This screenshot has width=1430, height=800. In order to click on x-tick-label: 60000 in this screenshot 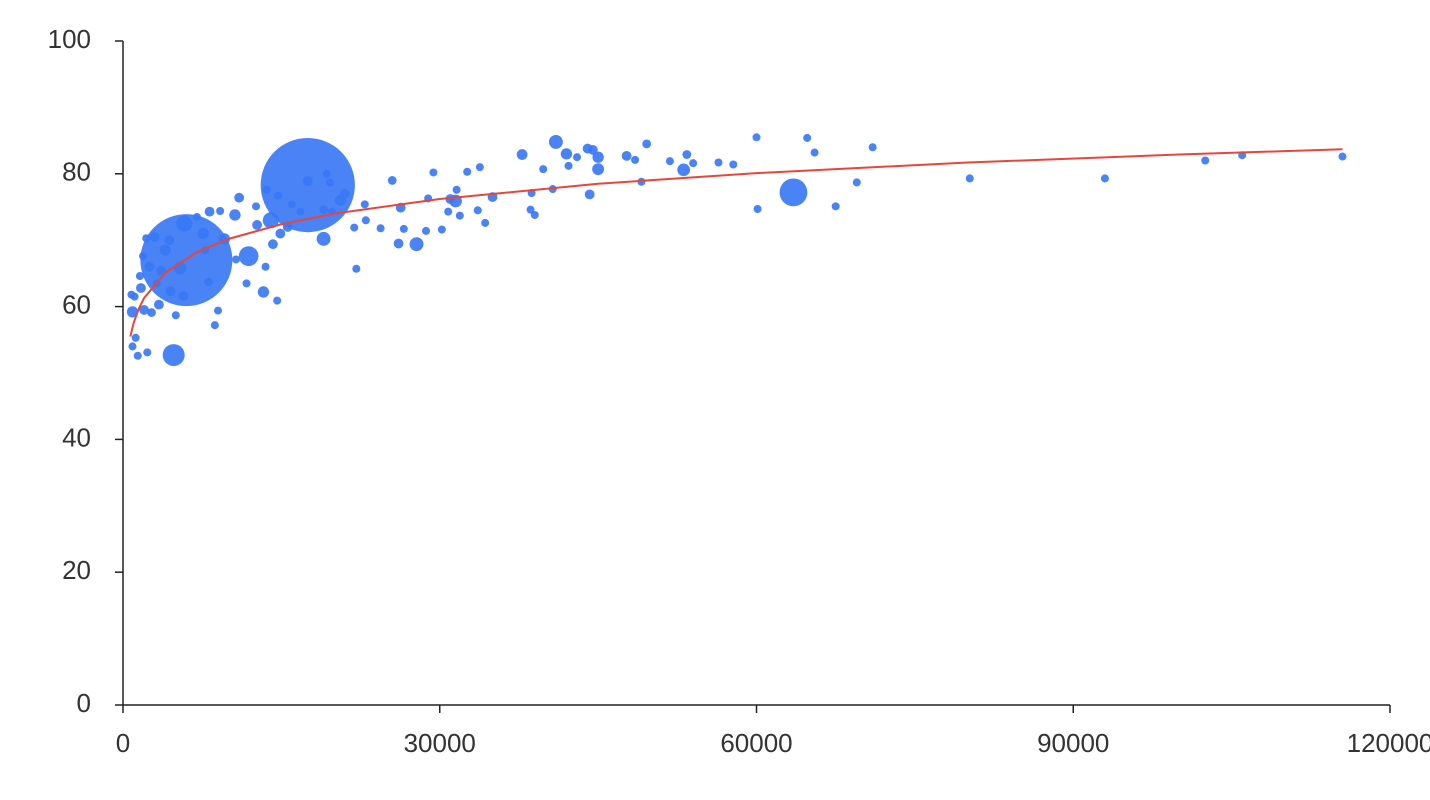, I will do `click(756, 743)`.